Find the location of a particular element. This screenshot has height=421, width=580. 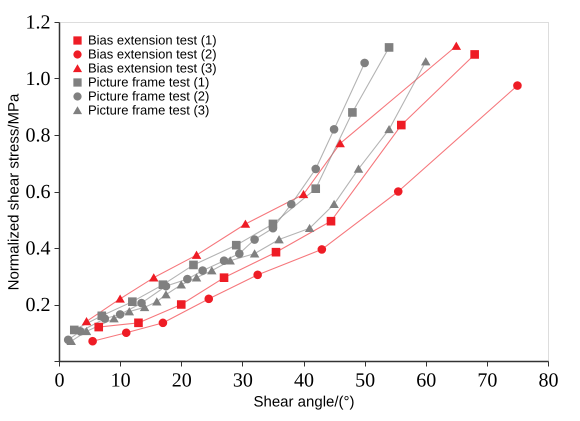

x-tick-label: 80 is located at coordinates (548, 381).